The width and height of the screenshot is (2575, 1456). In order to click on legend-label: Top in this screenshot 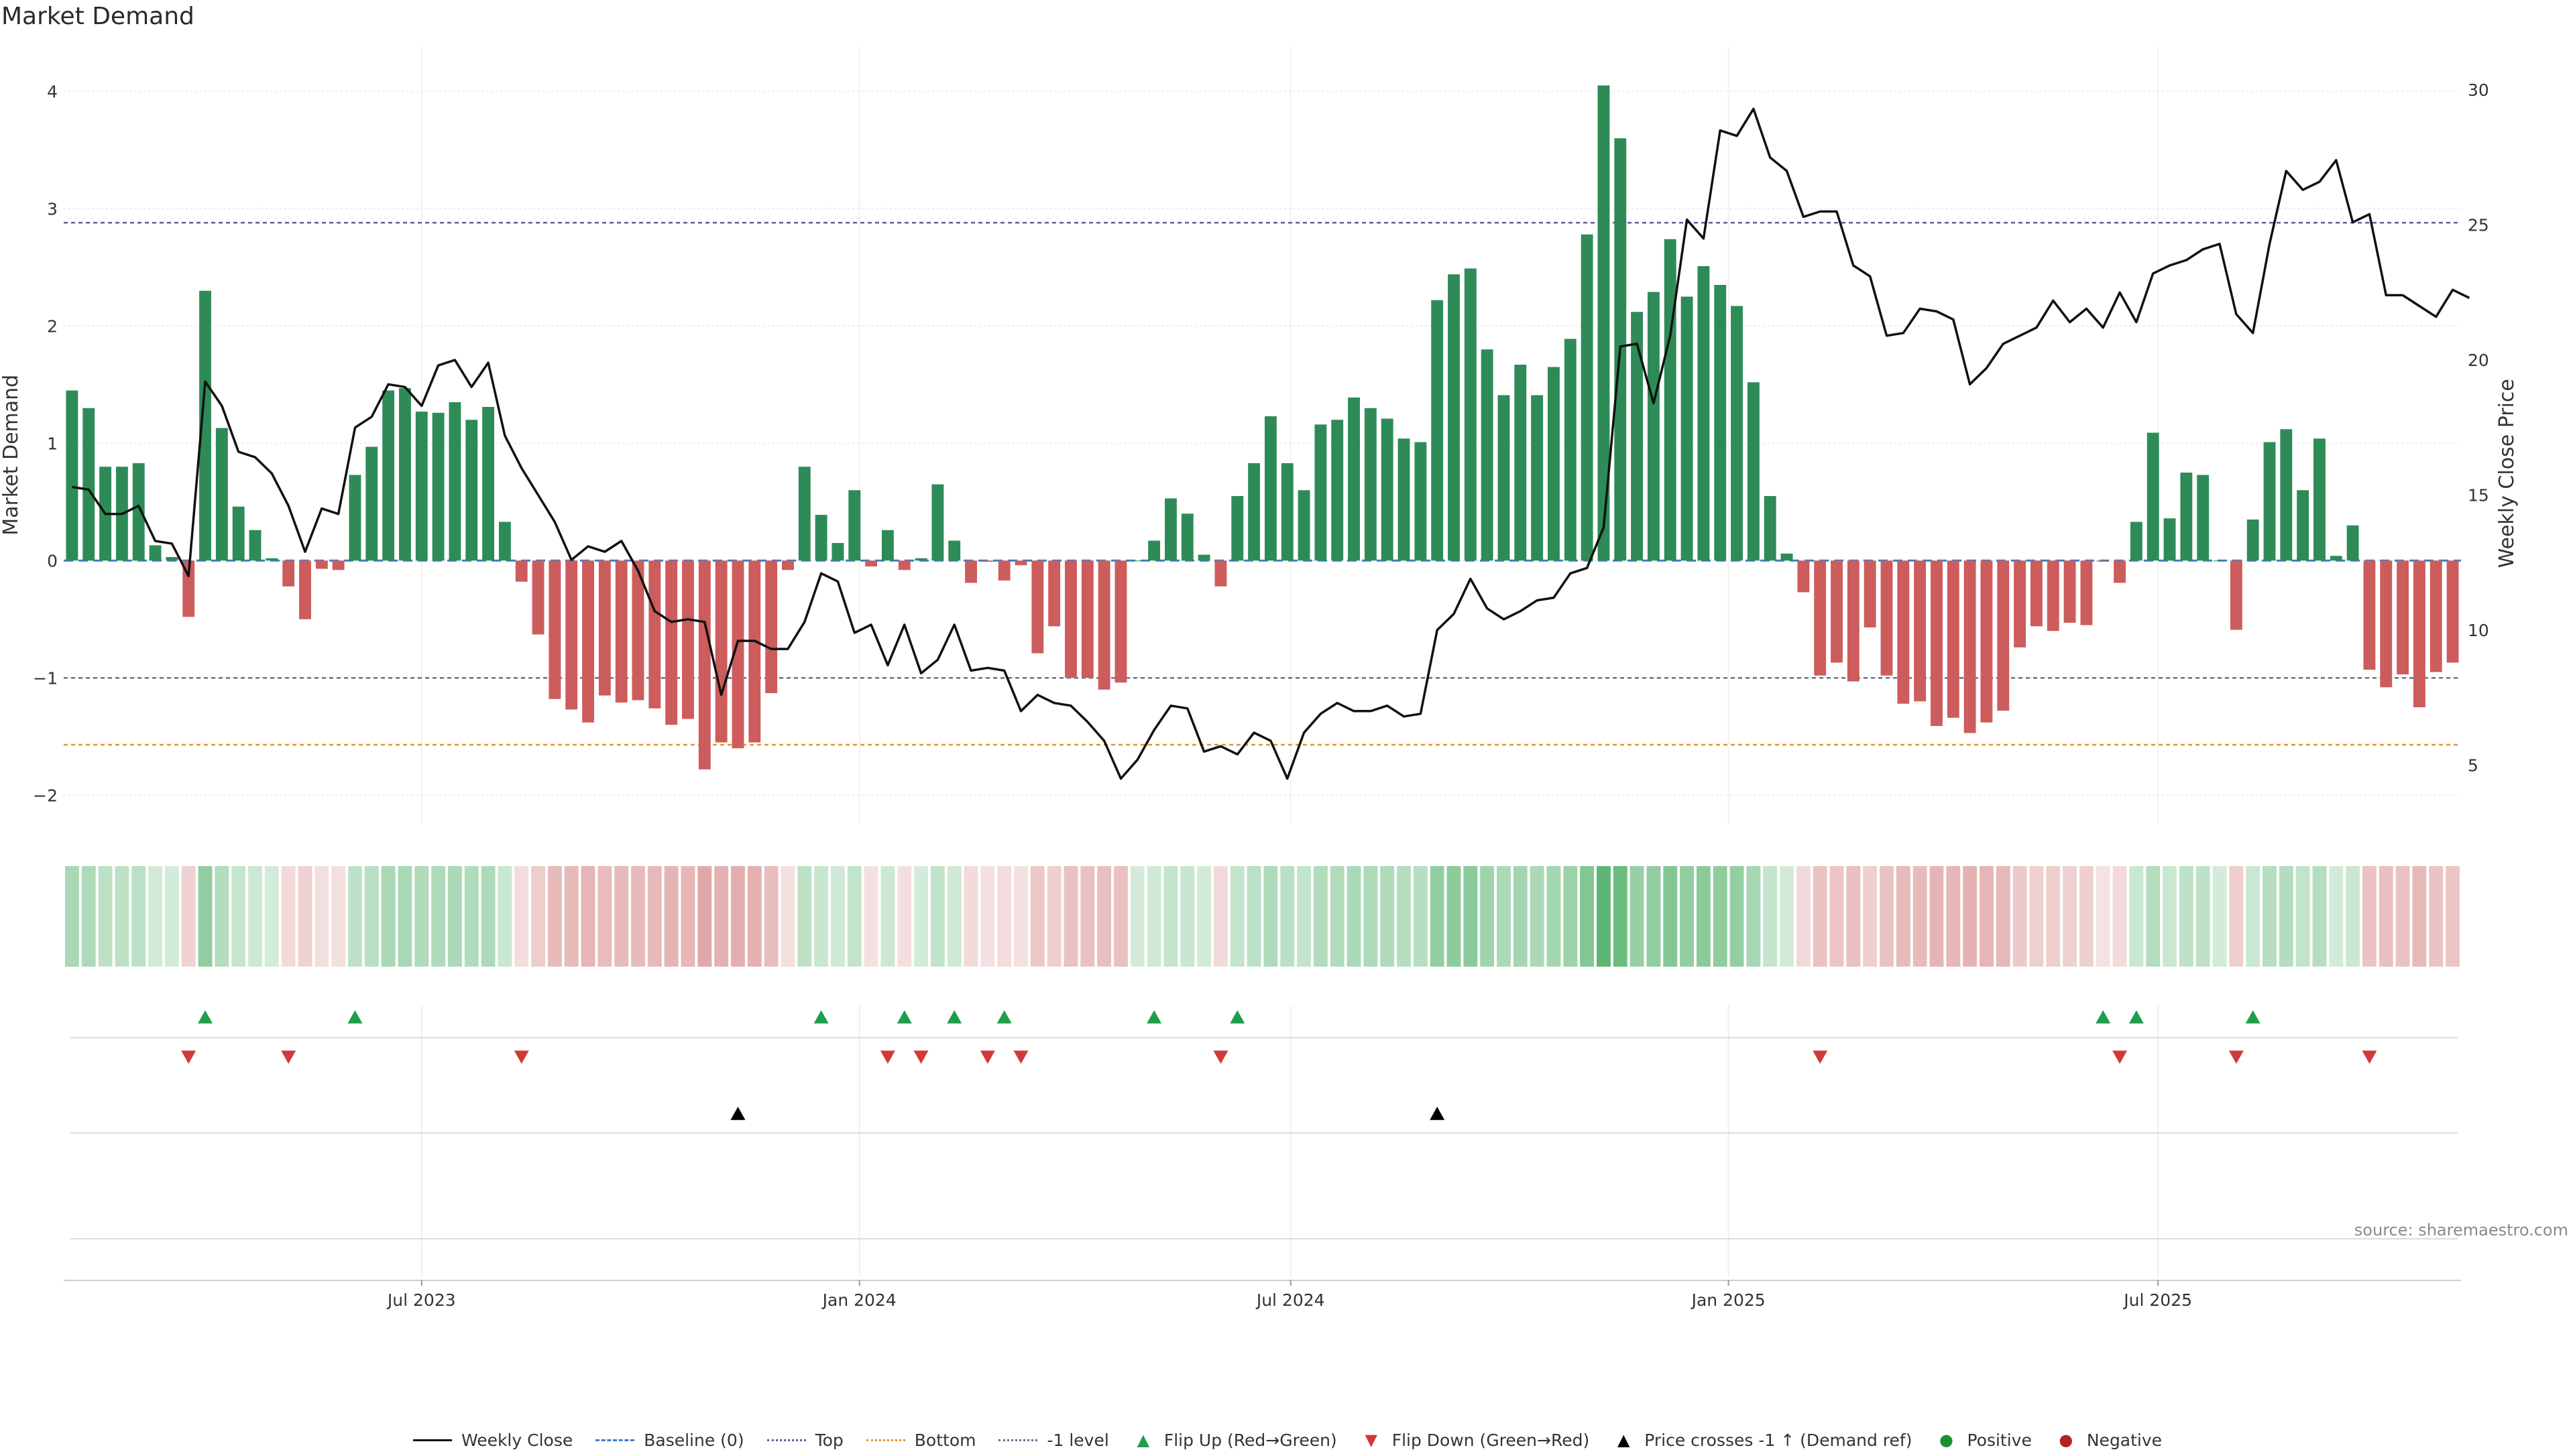, I will do `click(829, 1440)`.